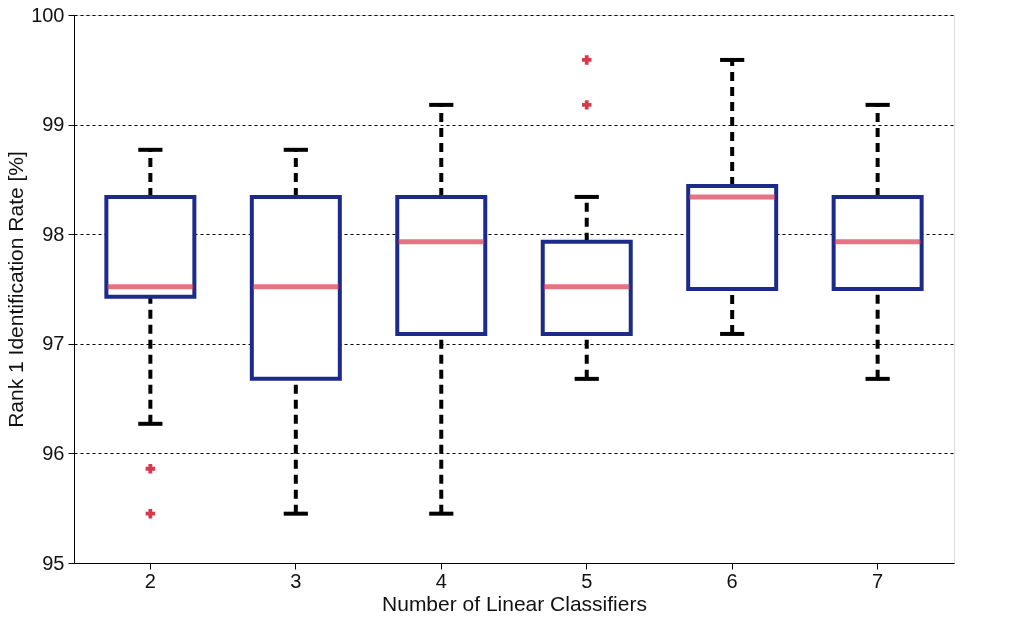 The image size is (1014, 630). What do you see at coordinates (441, 580) in the screenshot?
I see `x-tick-label: 4` at bounding box center [441, 580].